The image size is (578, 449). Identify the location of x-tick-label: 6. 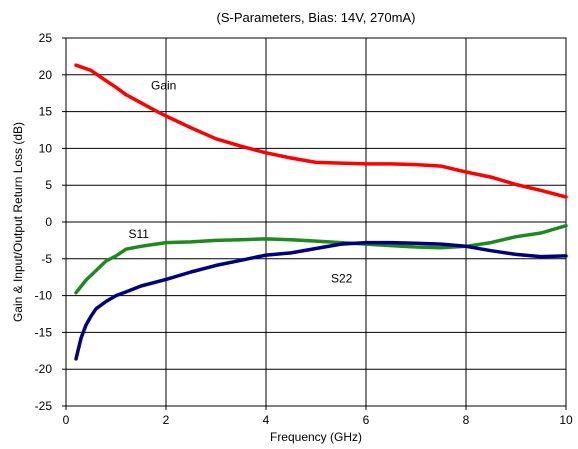
(366, 420).